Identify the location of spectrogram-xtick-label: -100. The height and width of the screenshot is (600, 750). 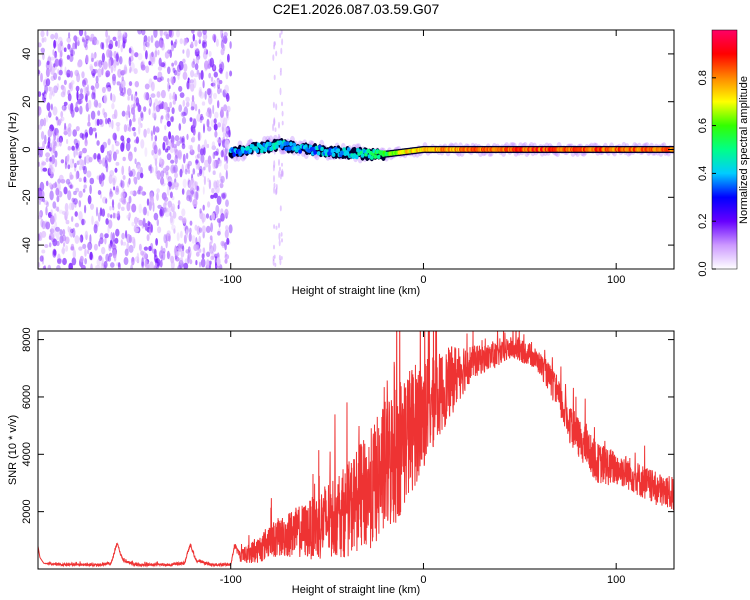
(231, 280).